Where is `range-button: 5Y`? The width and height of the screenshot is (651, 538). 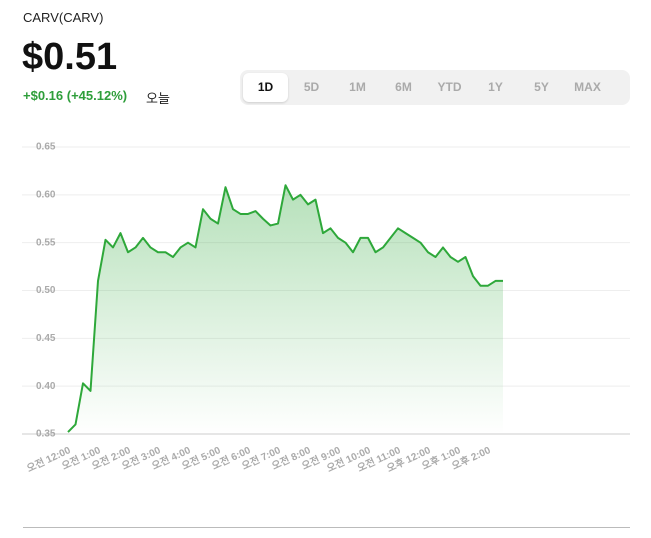 range-button: 5Y is located at coordinates (541, 87).